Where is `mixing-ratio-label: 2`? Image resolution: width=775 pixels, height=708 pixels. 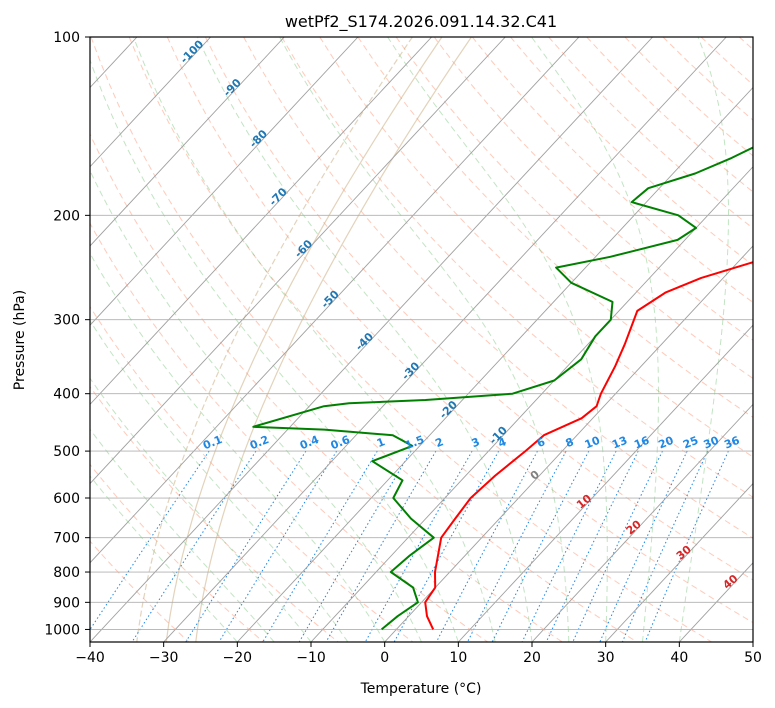
mixing-ratio-label: 2 is located at coordinates (439, 442).